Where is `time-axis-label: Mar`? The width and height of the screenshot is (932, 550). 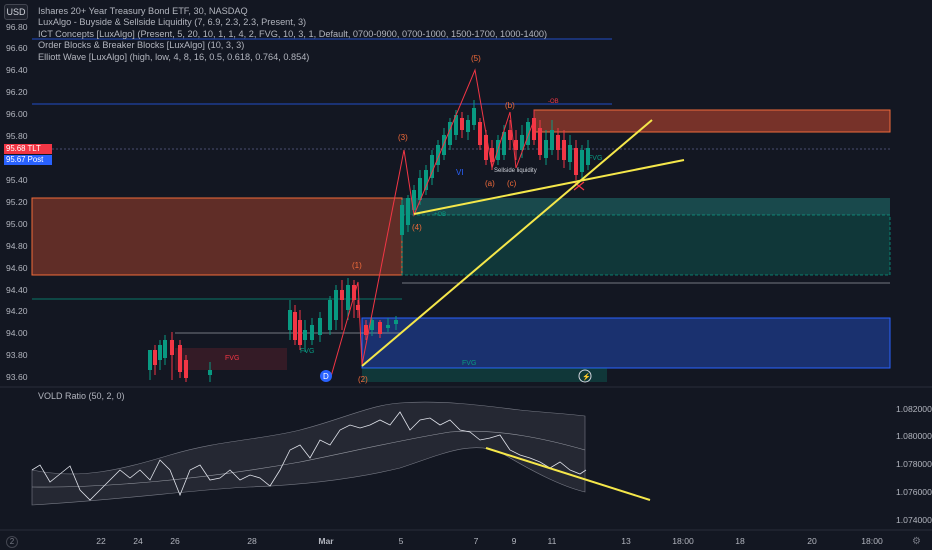 time-axis-label: Mar is located at coordinates (326, 541).